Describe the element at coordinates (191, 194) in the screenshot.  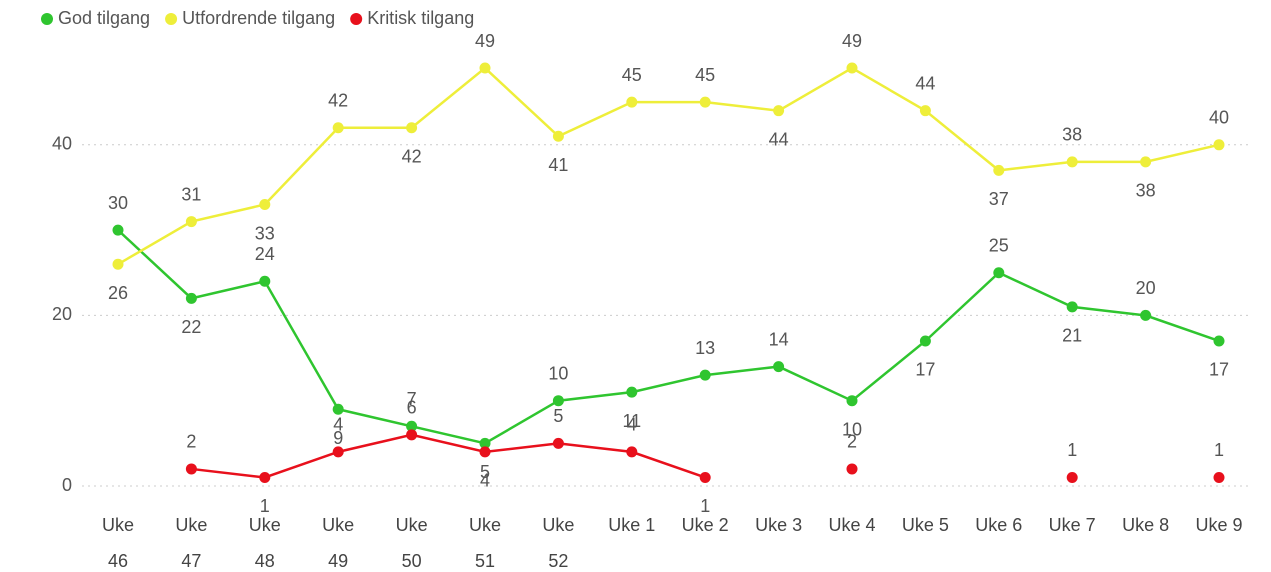
I see `data-label: 31` at that location.